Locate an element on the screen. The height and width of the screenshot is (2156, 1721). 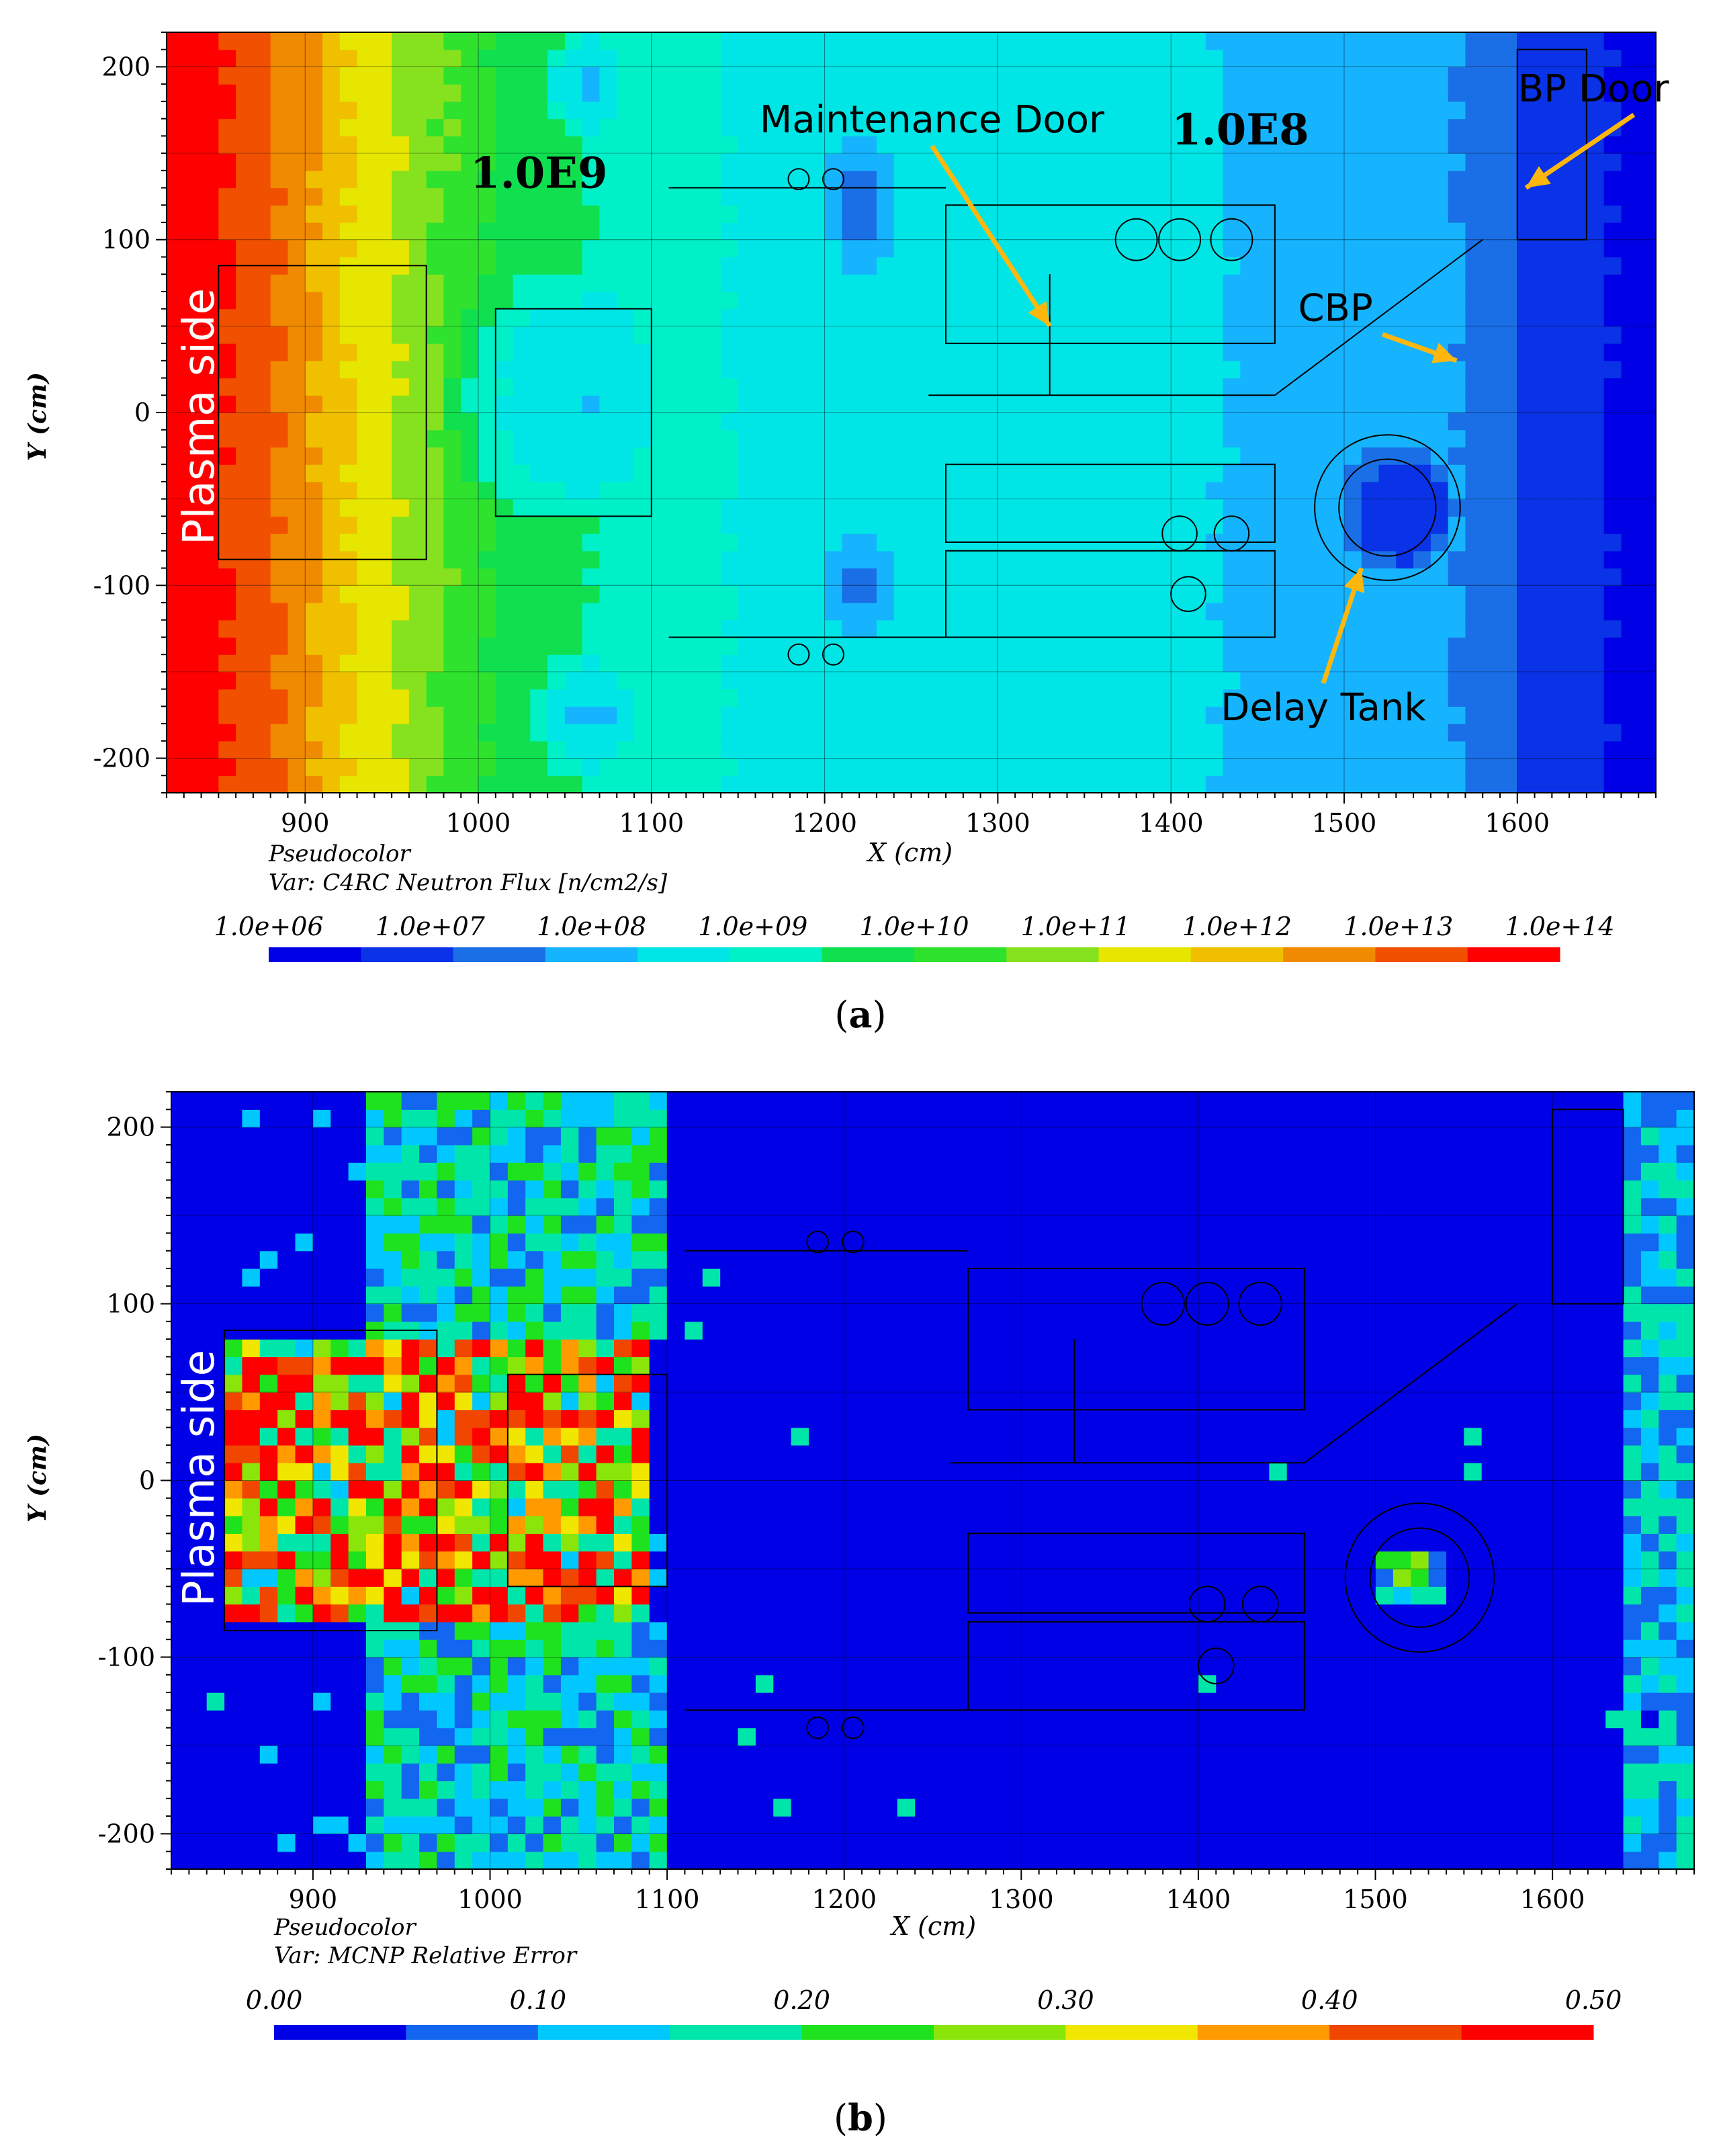
colorbar-swatch is located at coordinates (407, 954).